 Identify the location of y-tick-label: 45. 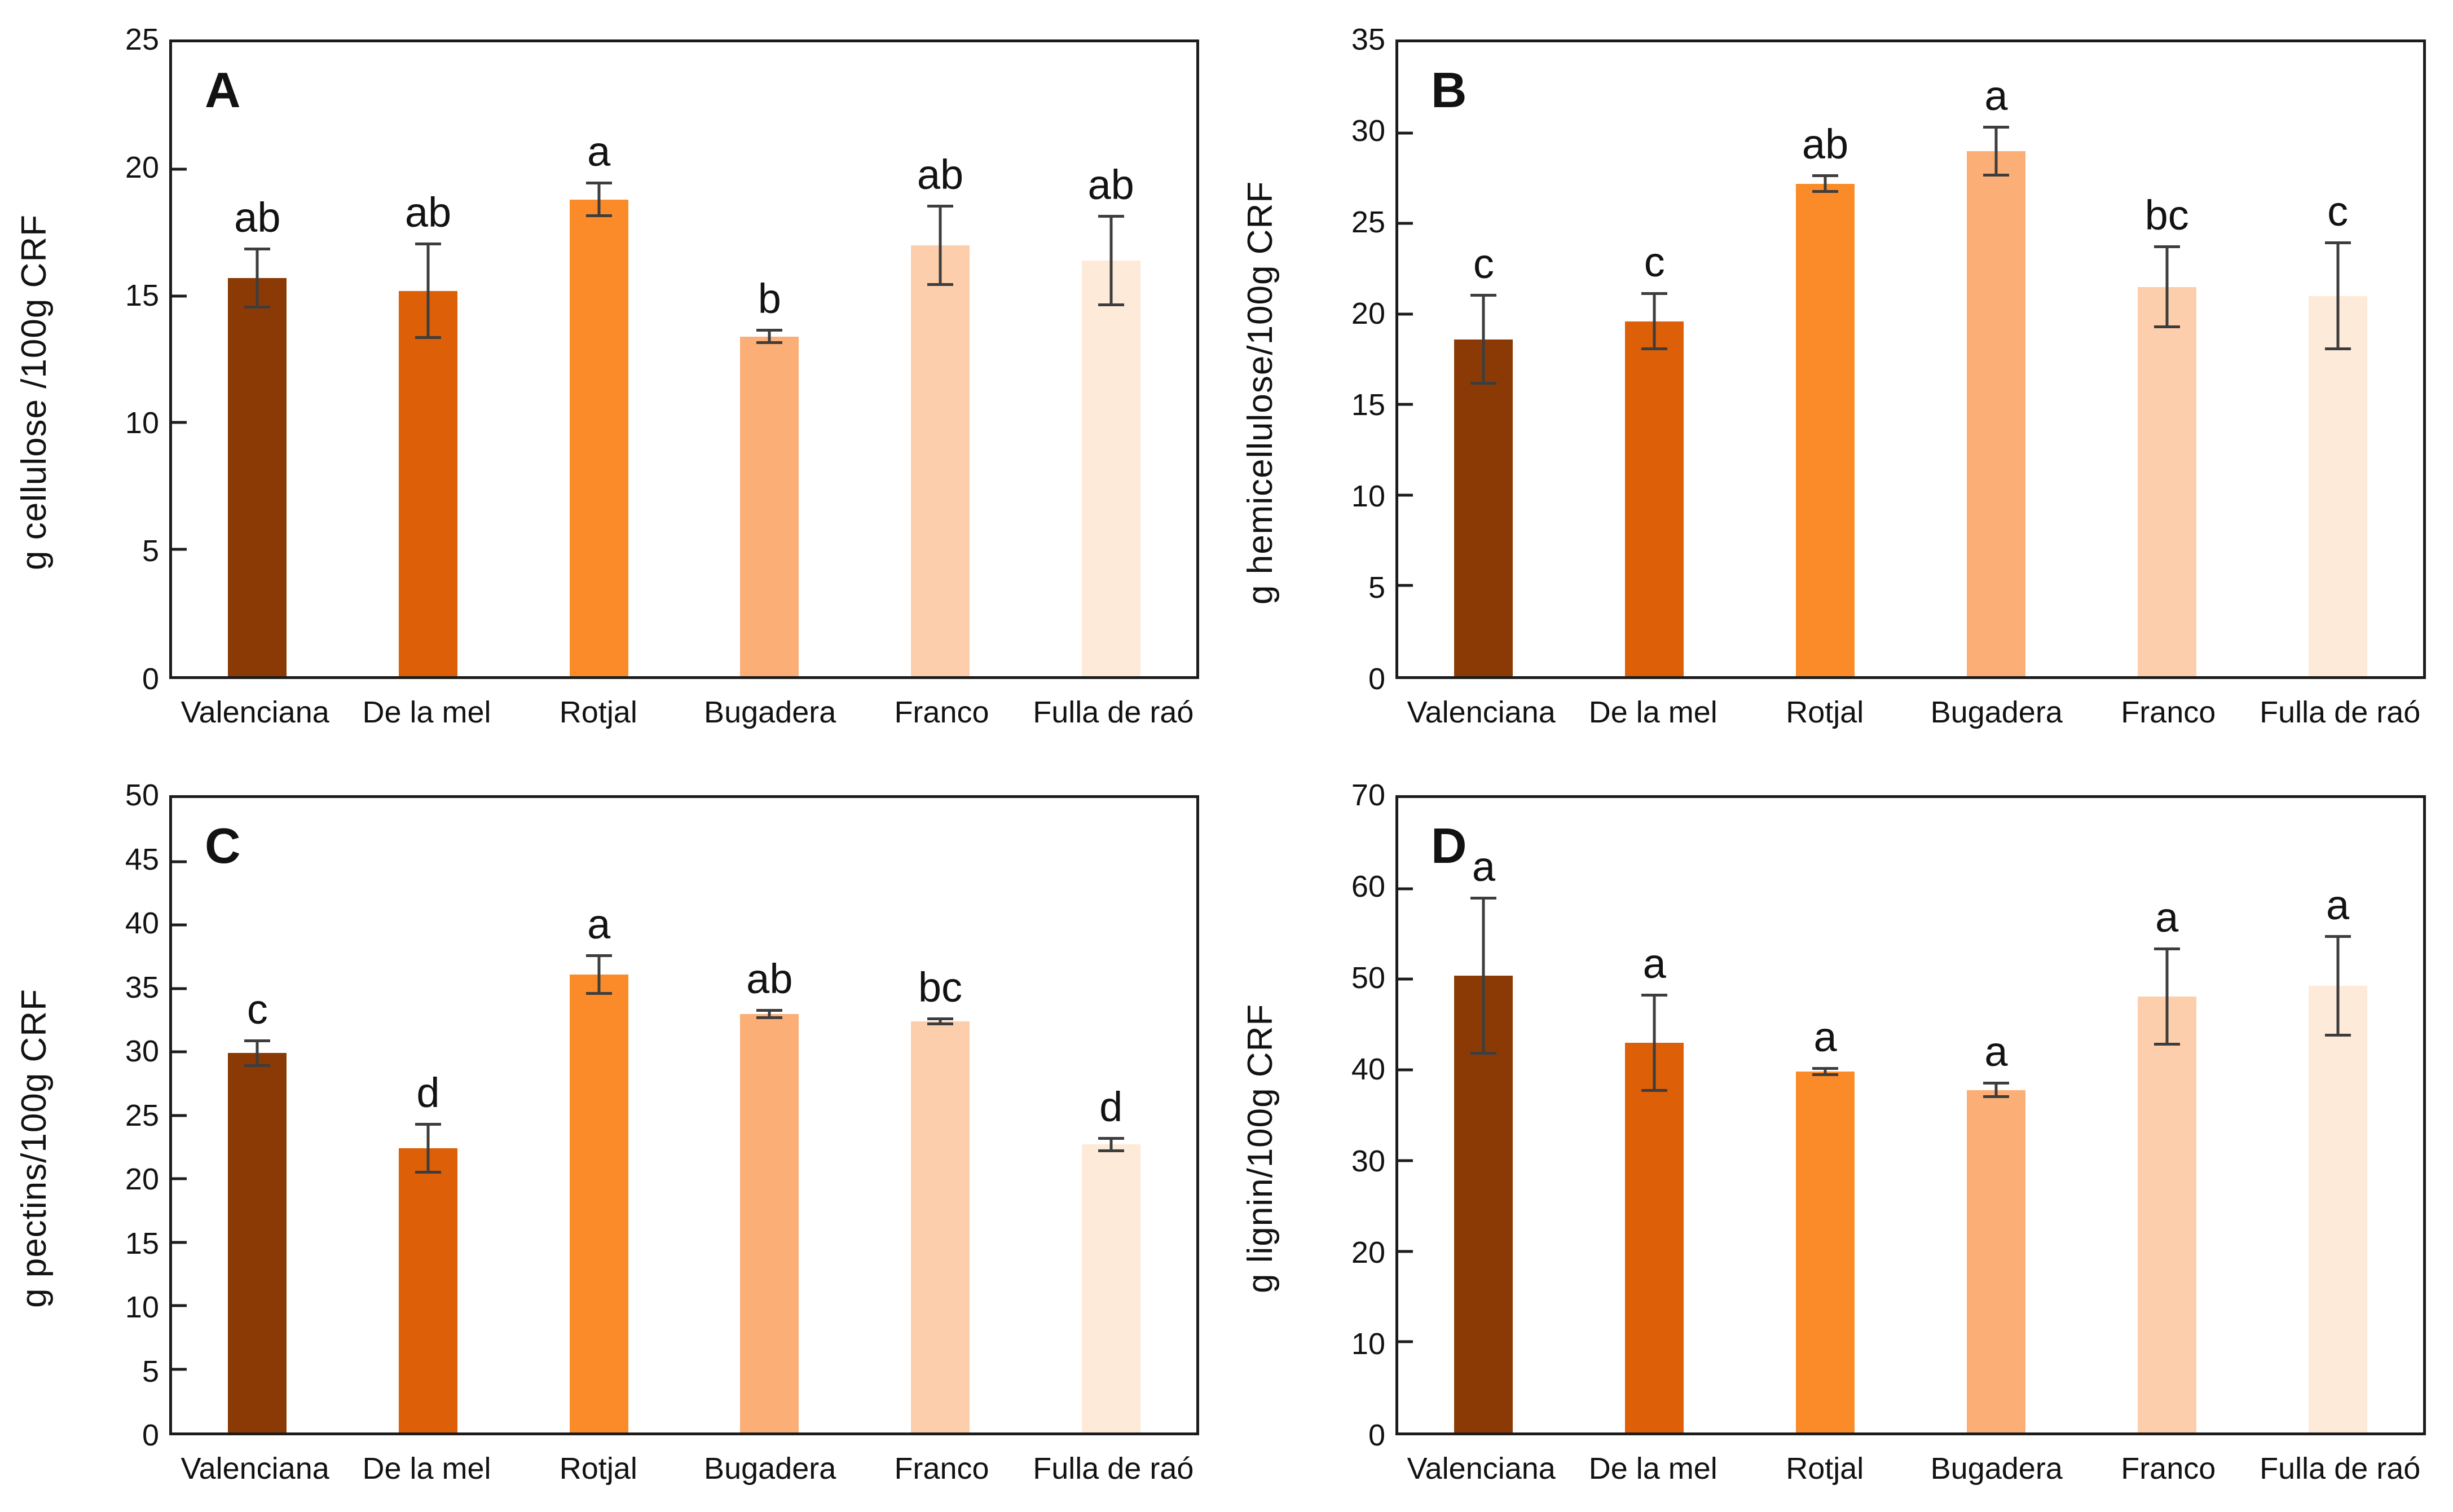
(142, 859).